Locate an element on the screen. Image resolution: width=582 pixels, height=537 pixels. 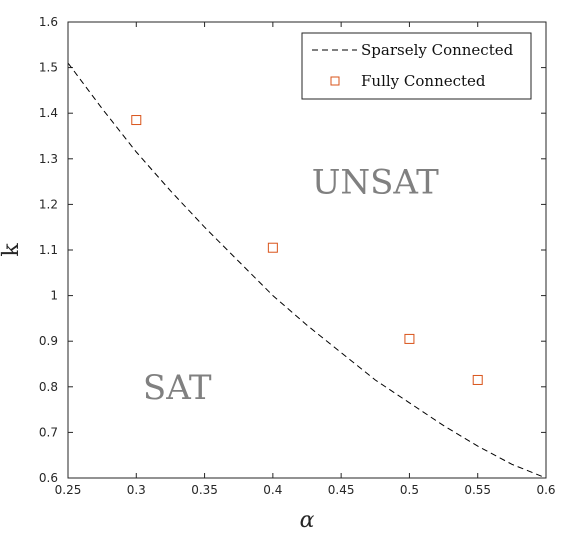
legend-label-sparsely-connected: Sparsely Connected is located at coordinates (437, 50).